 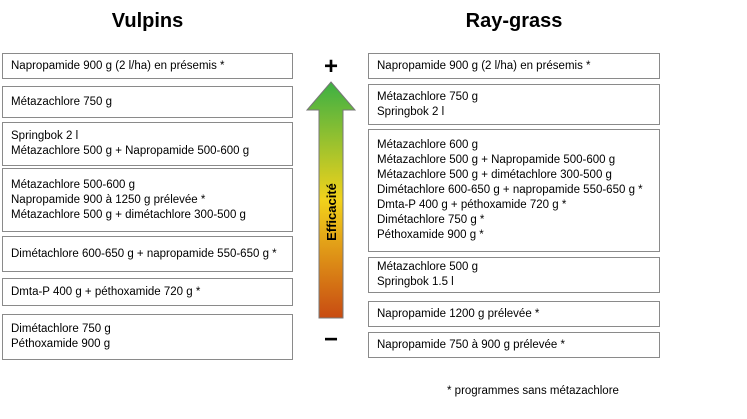 What do you see at coordinates (61, 329) in the screenshot?
I see `herbicide-line: Dimétachlore 750 g` at bounding box center [61, 329].